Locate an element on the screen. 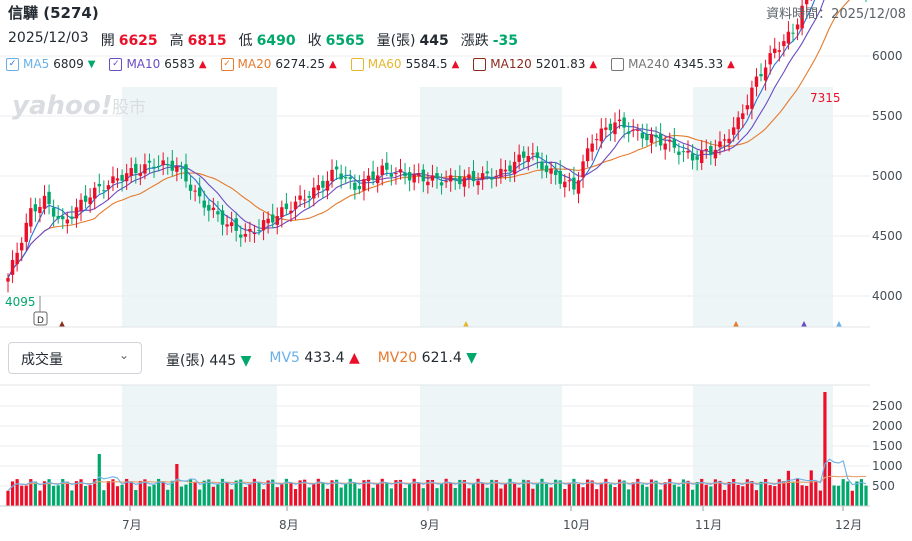 The width and height of the screenshot is (912, 541). close-group: 收 6565 is located at coordinates (336, 40).